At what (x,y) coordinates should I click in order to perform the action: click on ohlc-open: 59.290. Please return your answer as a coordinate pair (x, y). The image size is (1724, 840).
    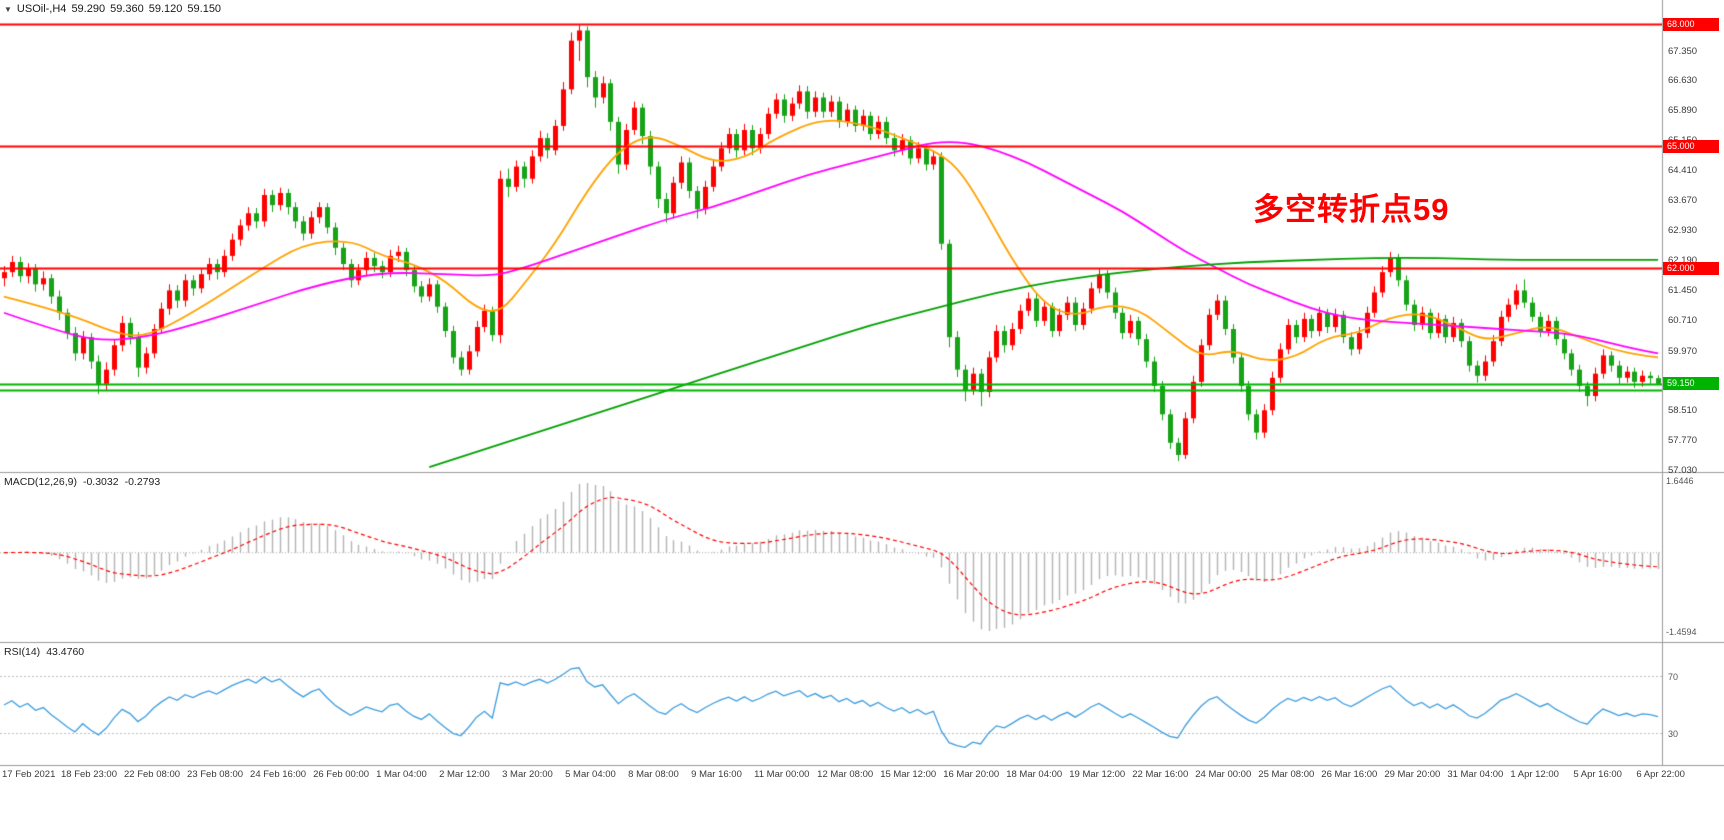
    Looking at the image, I should click on (88, 9).